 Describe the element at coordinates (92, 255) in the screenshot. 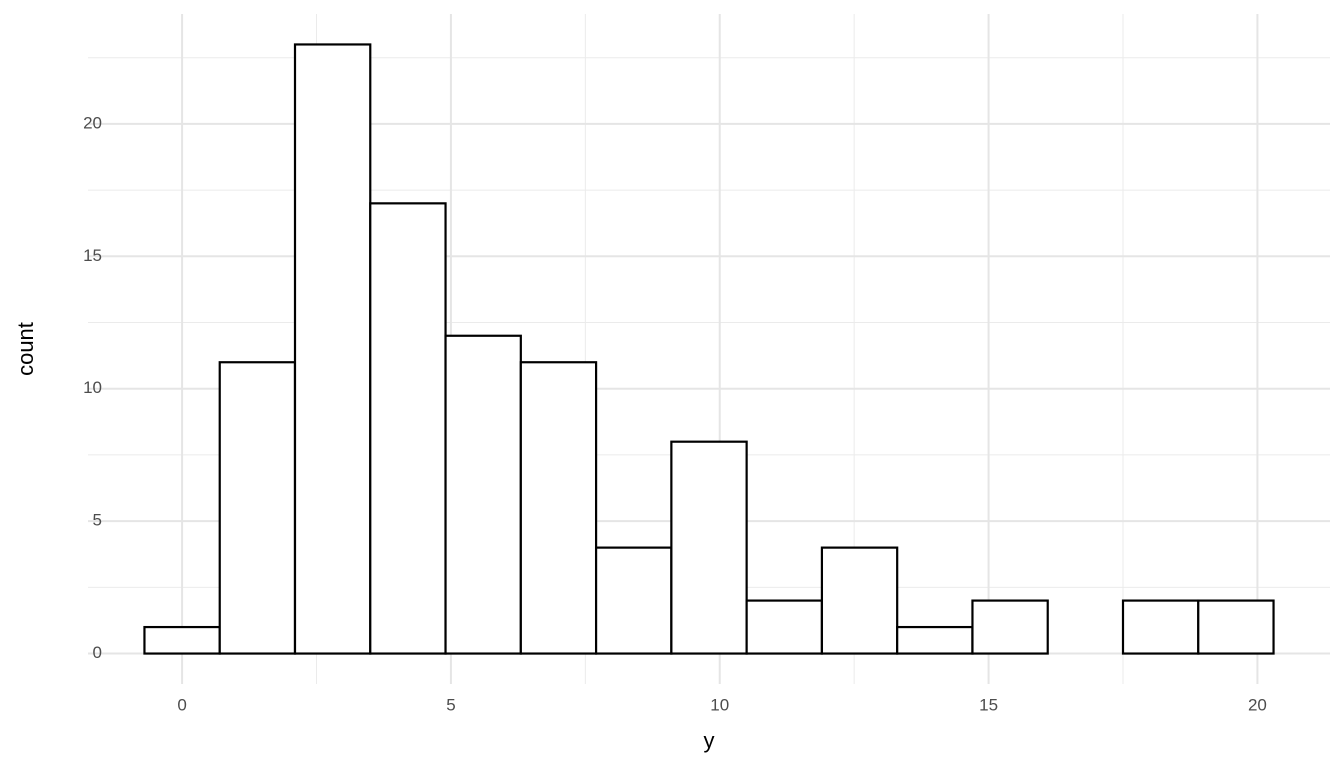

I see `y-tick-label: 15` at that location.